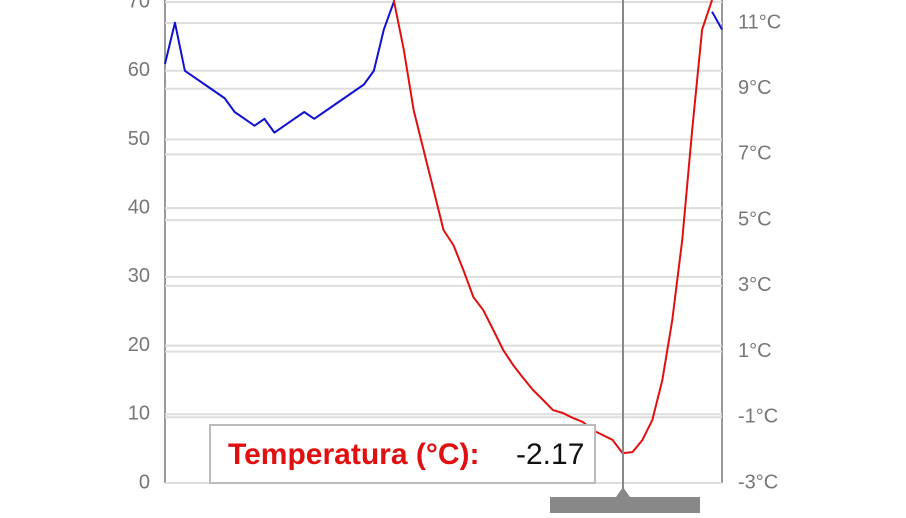 The height and width of the screenshot is (518, 906). What do you see at coordinates (759, 22) in the screenshot?
I see `y2-tick-label: 11°C` at bounding box center [759, 22].